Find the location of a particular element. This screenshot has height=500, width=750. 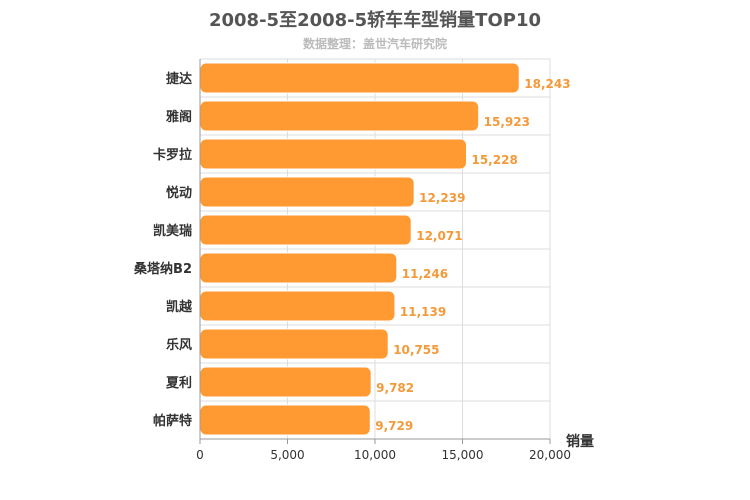

value-label: 9,782 is located at coordinates (395, 388).